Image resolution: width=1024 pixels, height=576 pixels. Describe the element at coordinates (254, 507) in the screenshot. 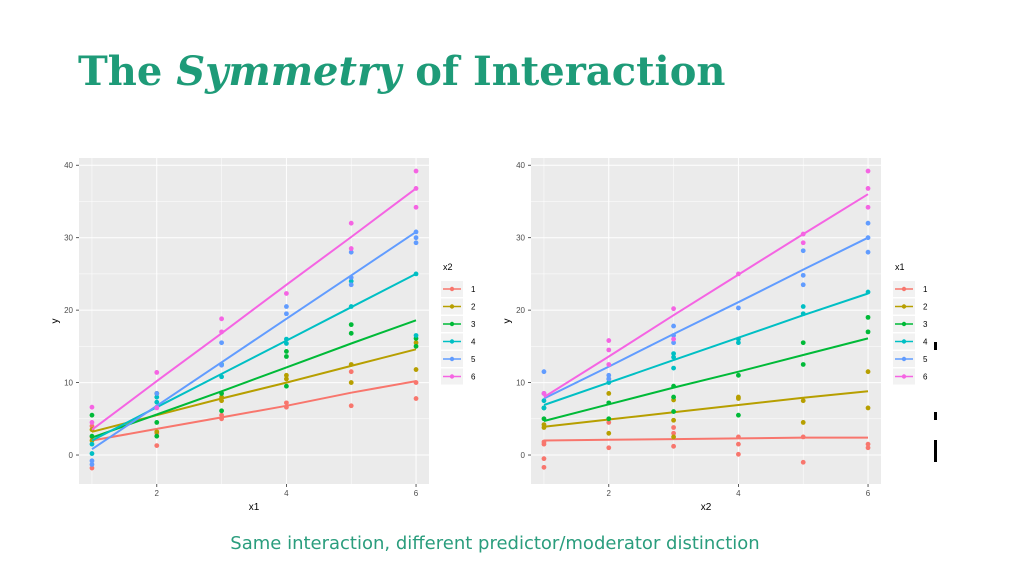

I see `x-axis-title: x1` at that location.